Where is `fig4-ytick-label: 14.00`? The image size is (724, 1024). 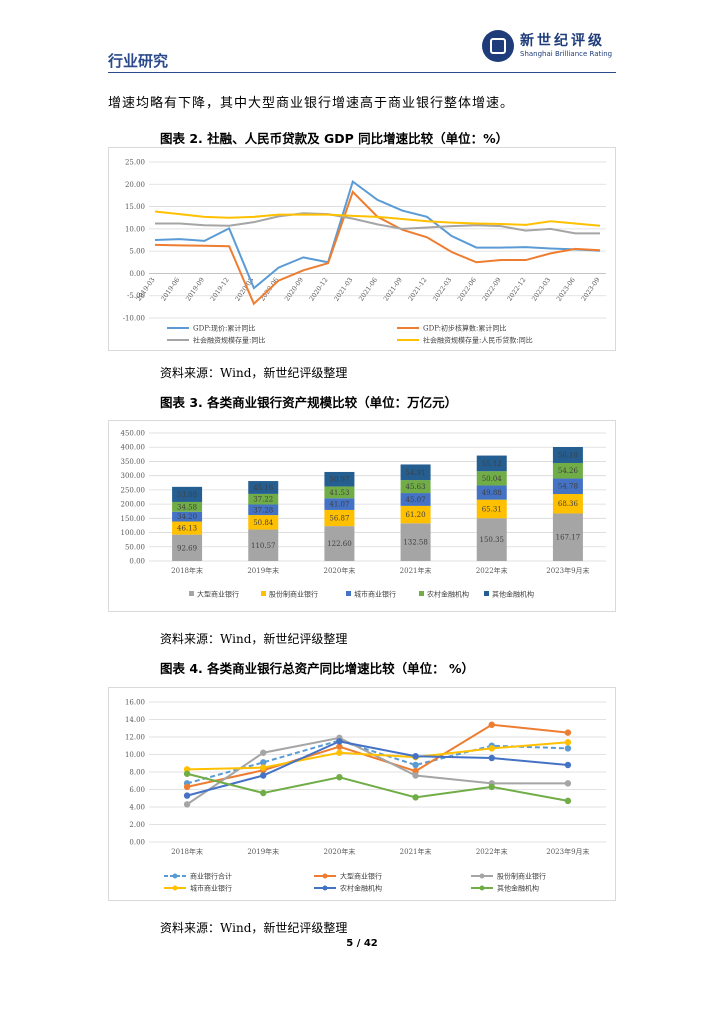
fig4-ytick-label: 14.00 is located at coordinates (135, 720).